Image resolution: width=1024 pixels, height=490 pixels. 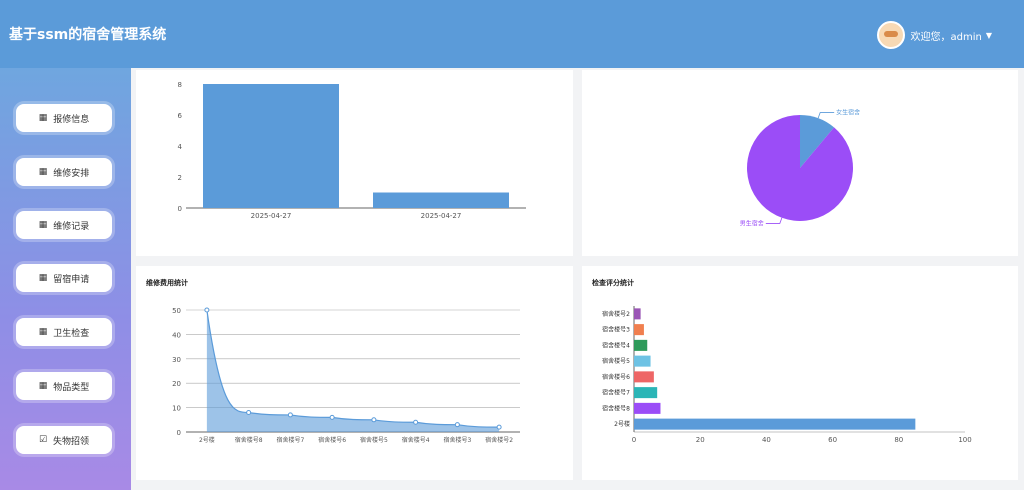 I want to click on sidebar-item-label: 卫生检查, so click(x=71, y=333).